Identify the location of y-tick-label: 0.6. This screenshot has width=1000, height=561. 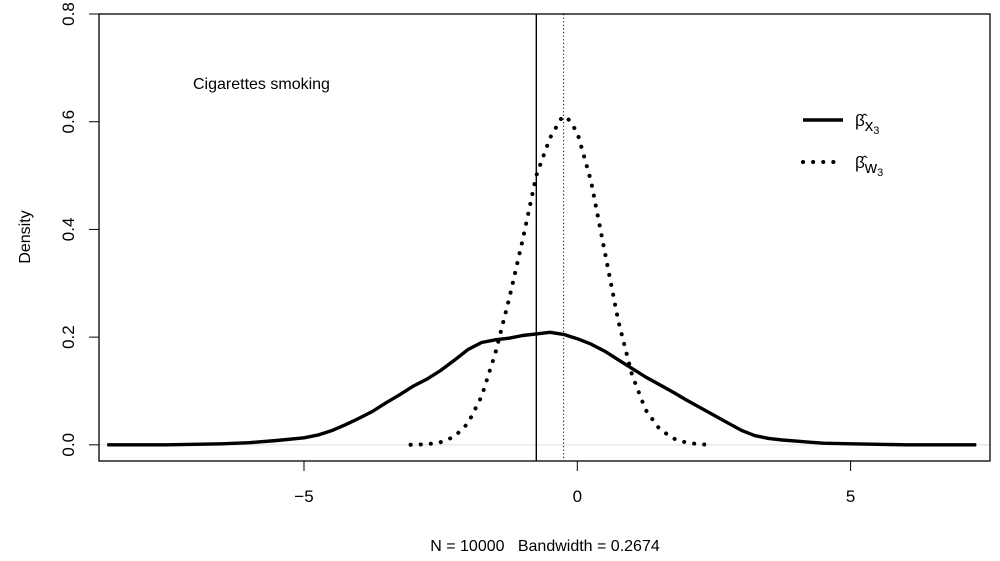
(68, 122).